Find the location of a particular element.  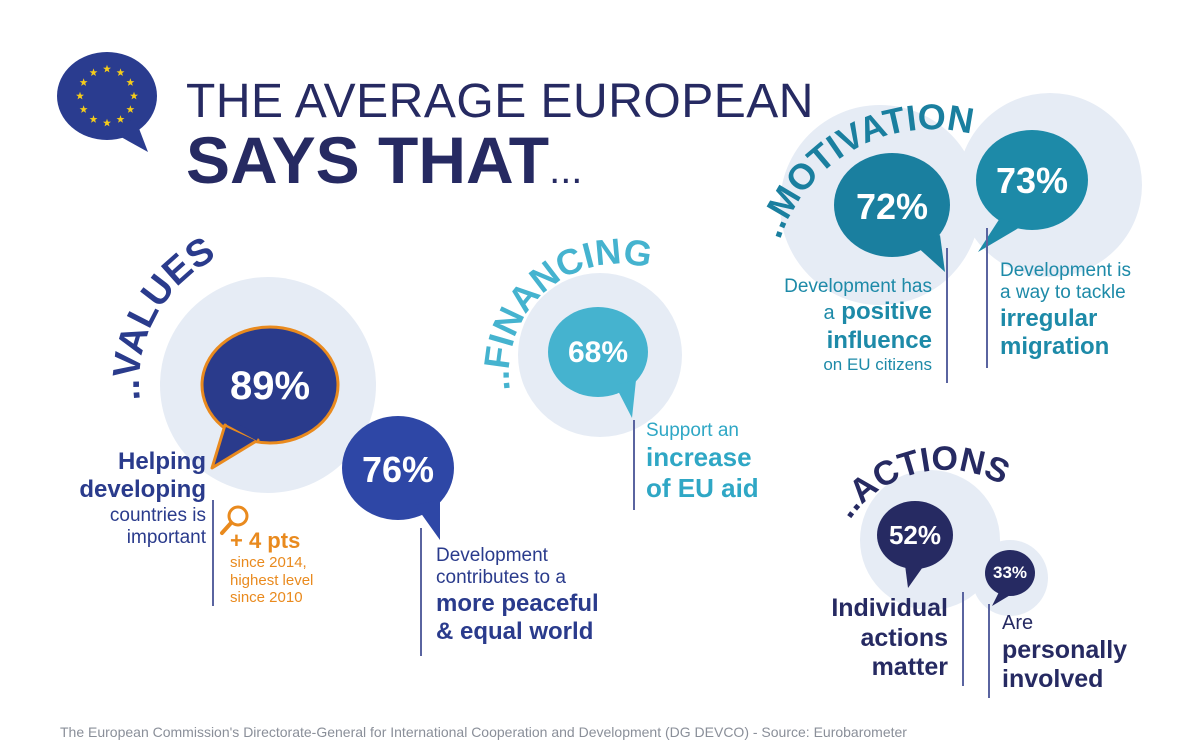

divider-motivation-migration is located at coordinates (987, 298).